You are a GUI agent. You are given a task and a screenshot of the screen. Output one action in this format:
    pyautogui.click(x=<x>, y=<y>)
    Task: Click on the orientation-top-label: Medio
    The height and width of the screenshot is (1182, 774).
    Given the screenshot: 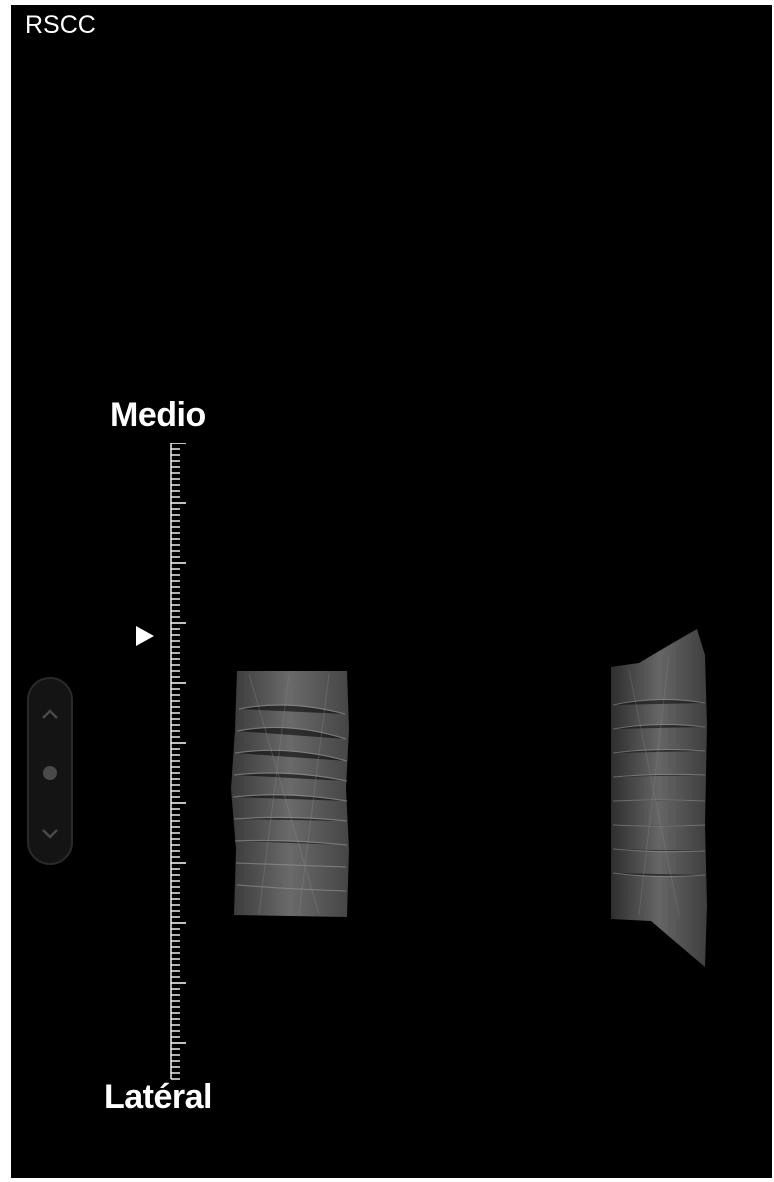 What is the action you would take?
    pyautogui.click(x=158, y=415)
    